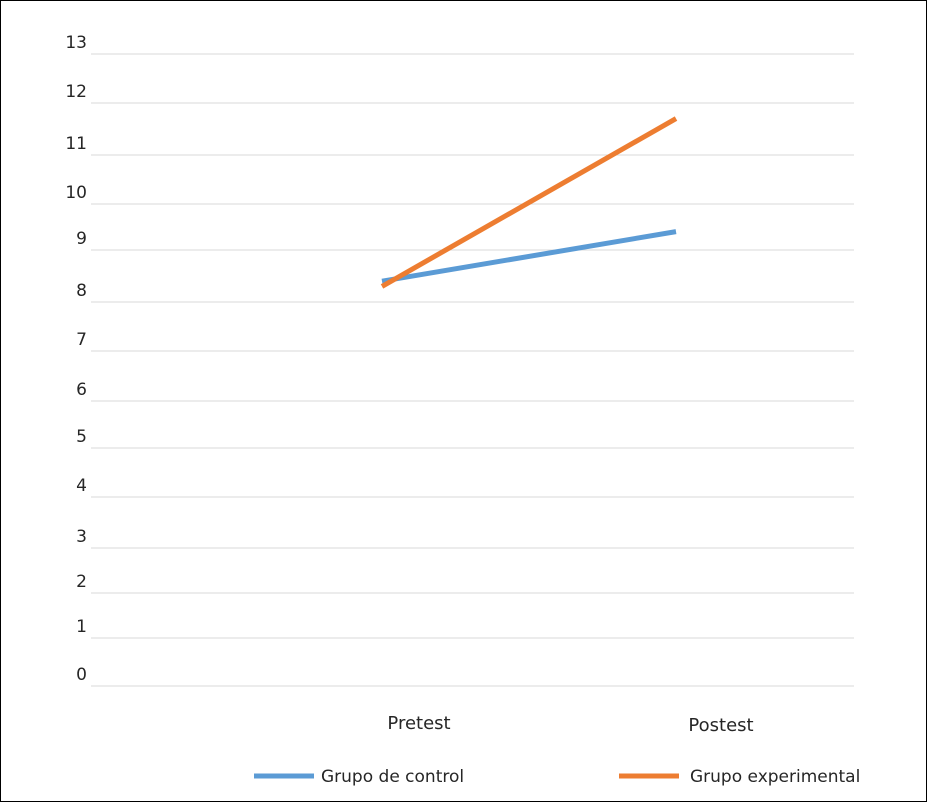 The width and height of the screenshot is (927, 802). What do you see at coordinates (81, 537) in the screenshot?
I see `y-tick-label: 3` at bounding box center [81, 537].